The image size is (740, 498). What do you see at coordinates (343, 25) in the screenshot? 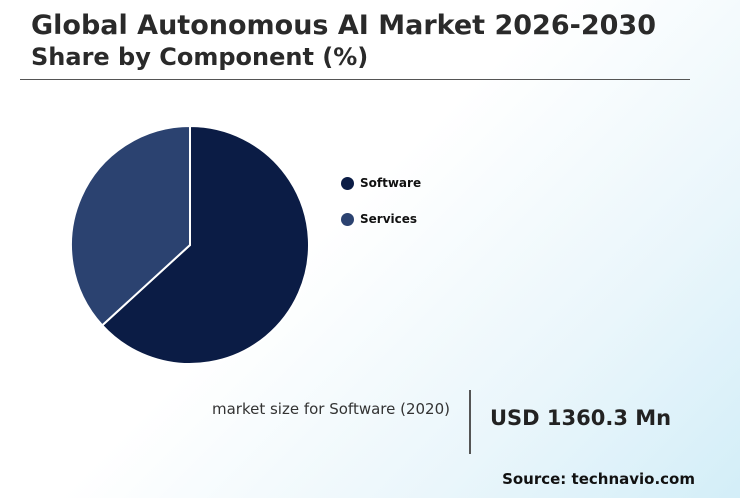
I see `chart-title: Global Autonomous AI Market 2026-2030` at bounding box center [343, 25].